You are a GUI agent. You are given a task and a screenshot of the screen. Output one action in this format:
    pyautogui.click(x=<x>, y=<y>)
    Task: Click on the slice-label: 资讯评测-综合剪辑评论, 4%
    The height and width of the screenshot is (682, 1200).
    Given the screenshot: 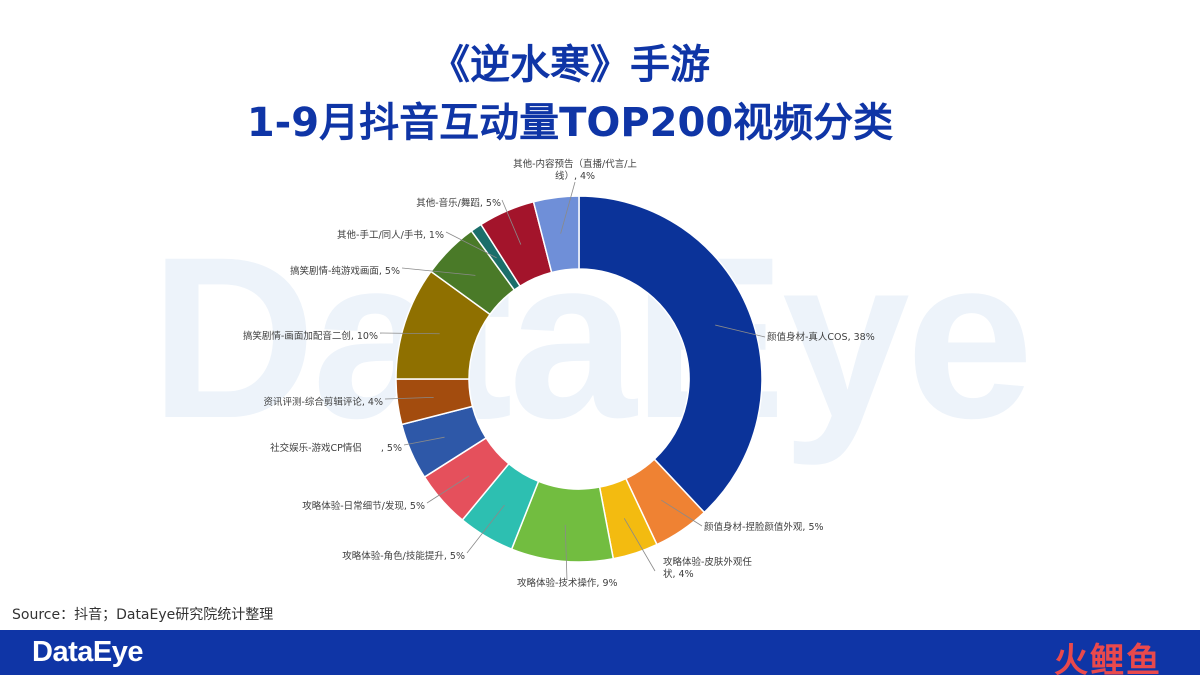 What is the action you would take?
    pyautogui.click(x=323, y=402)
    